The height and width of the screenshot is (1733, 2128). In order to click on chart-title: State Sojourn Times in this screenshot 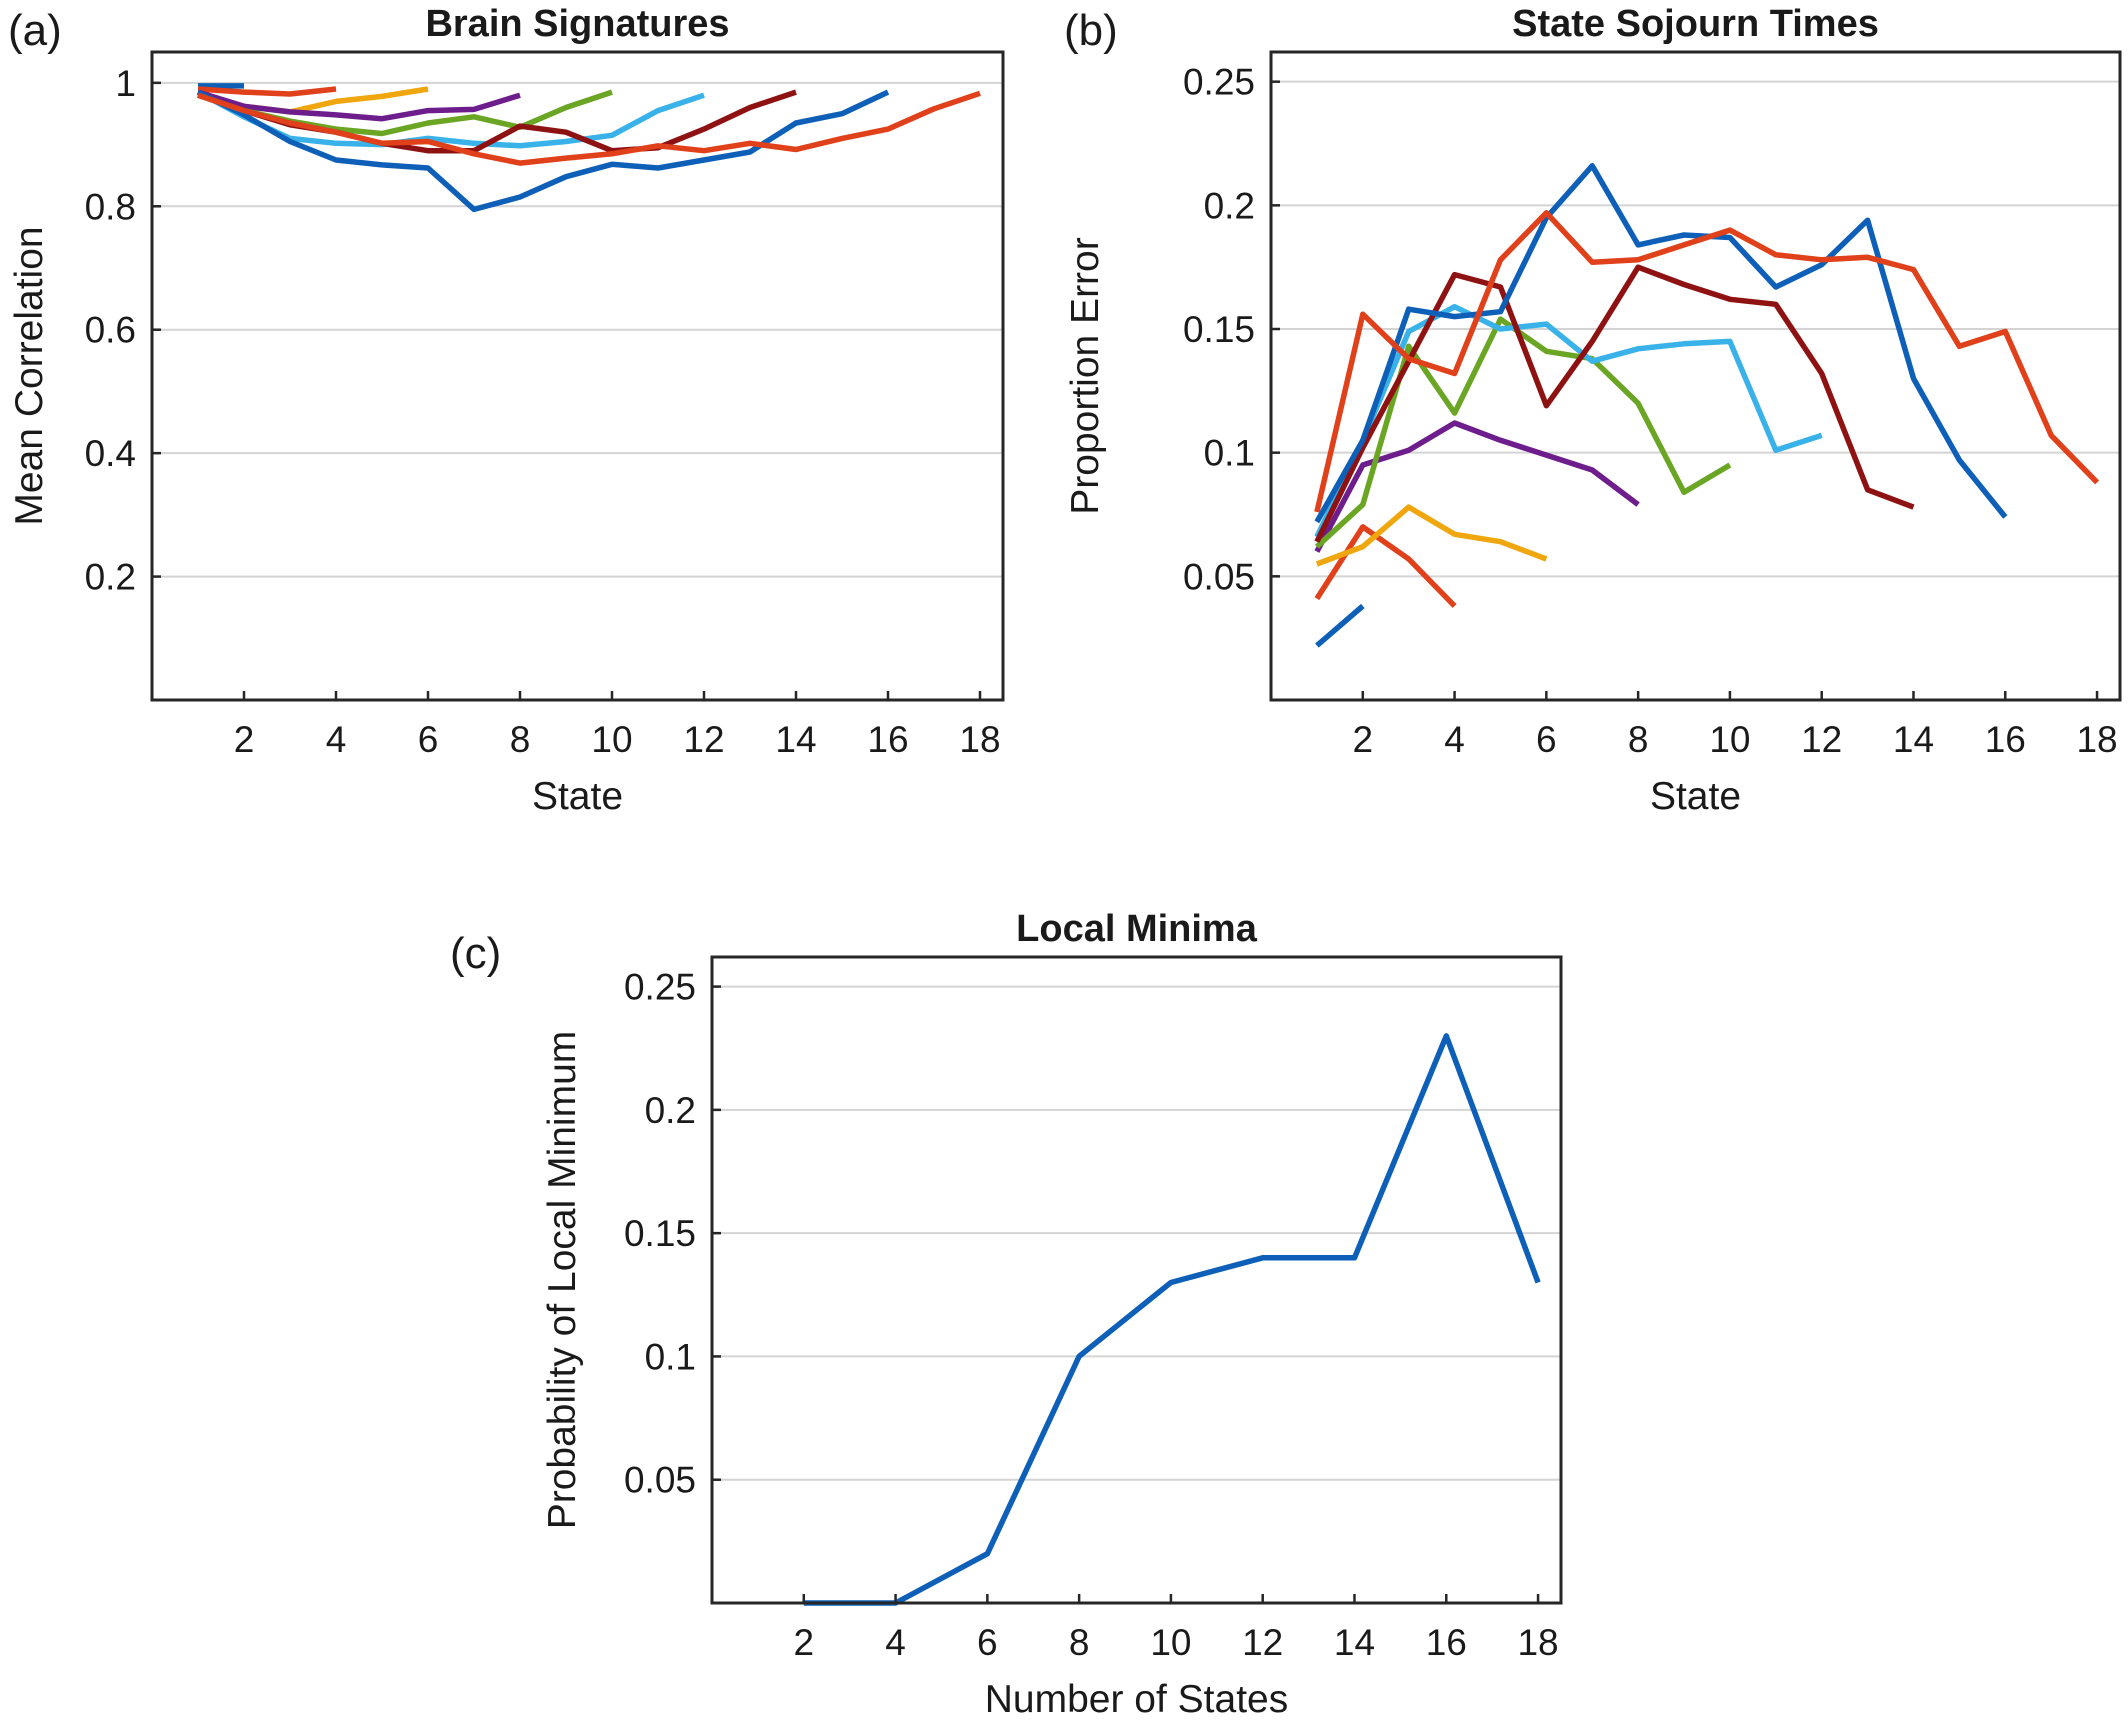, I will do `click(1695, 24)`.